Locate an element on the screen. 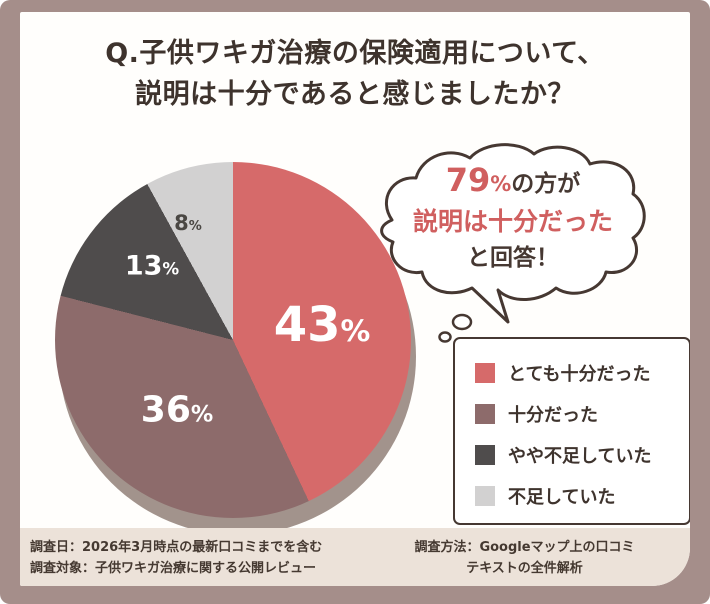 This screenshot has height=604, width=710. pie-label-very-sufficient: 43% is located at coordinates (322, 325).